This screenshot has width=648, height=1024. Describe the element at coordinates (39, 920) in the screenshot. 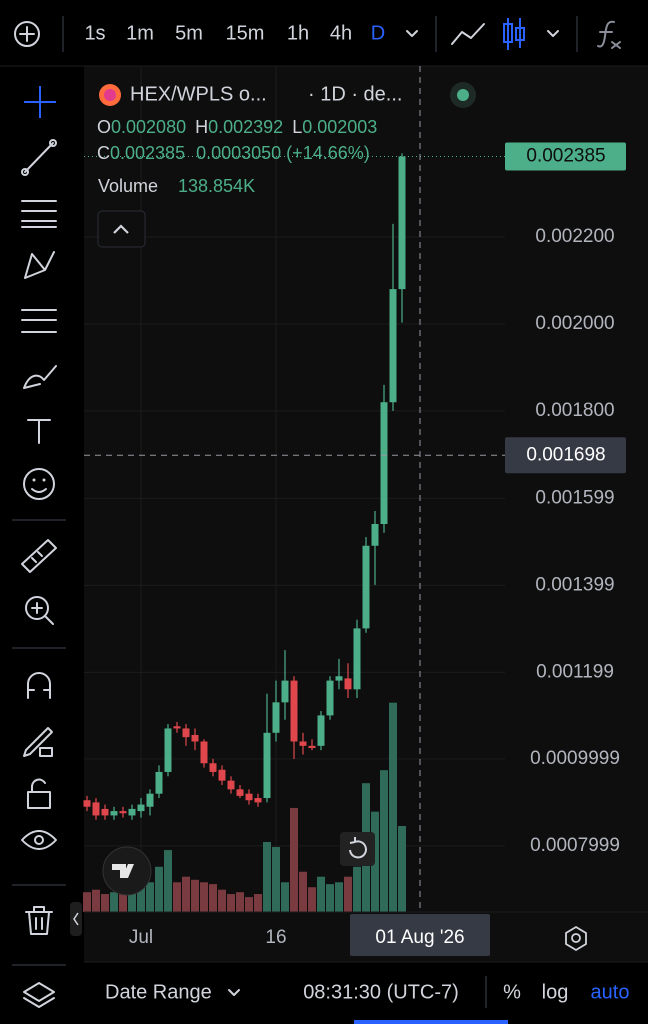

I see `delete-tool` at that location.